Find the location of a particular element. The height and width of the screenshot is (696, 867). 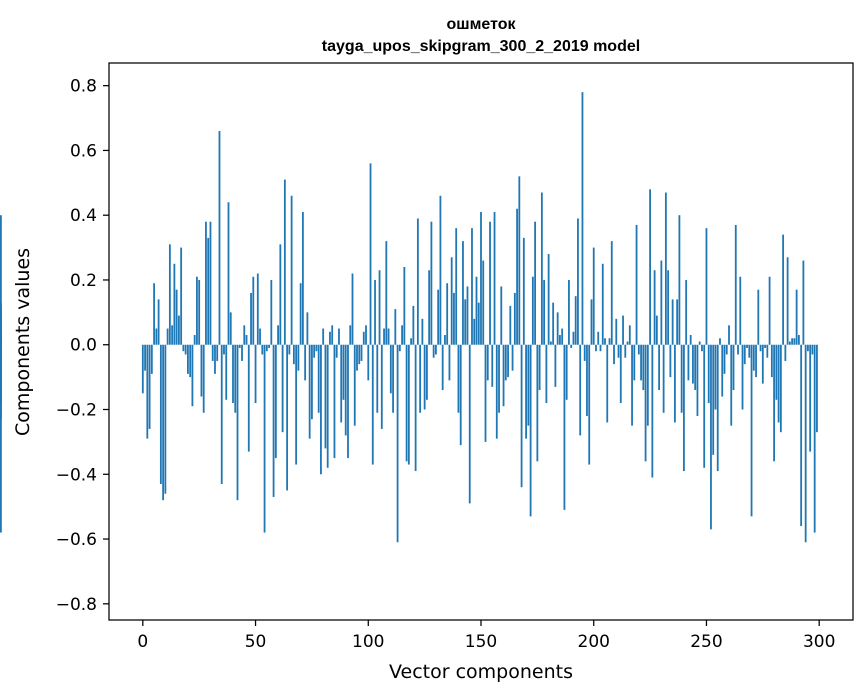

y-axis-ticks: −0.8 −0.6 −0.4 −0.2 0.0 0.2 0.4 0.6 0.8 is located at coordinates (82, 346).